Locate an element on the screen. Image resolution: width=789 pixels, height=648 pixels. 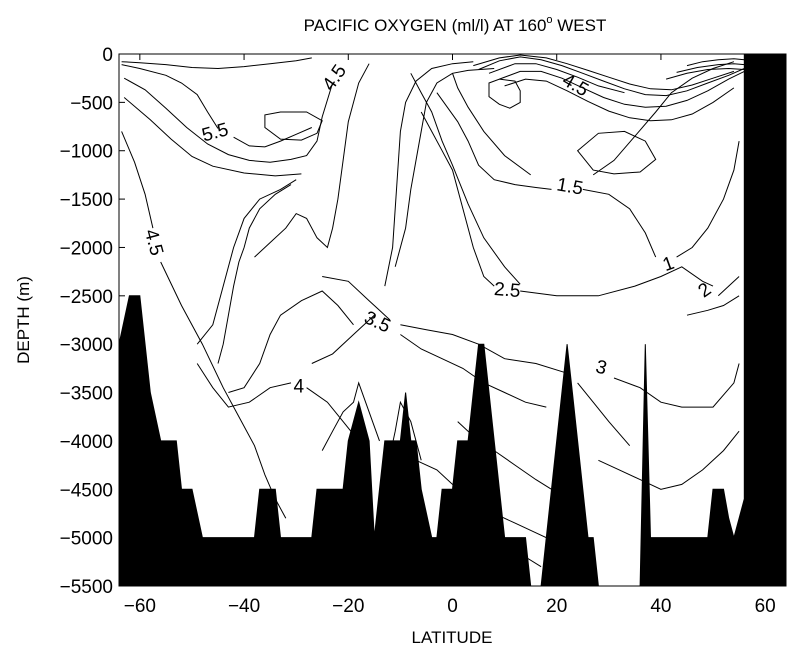
x-axis-title: LATITUDE is located at coordinates (452, 637).